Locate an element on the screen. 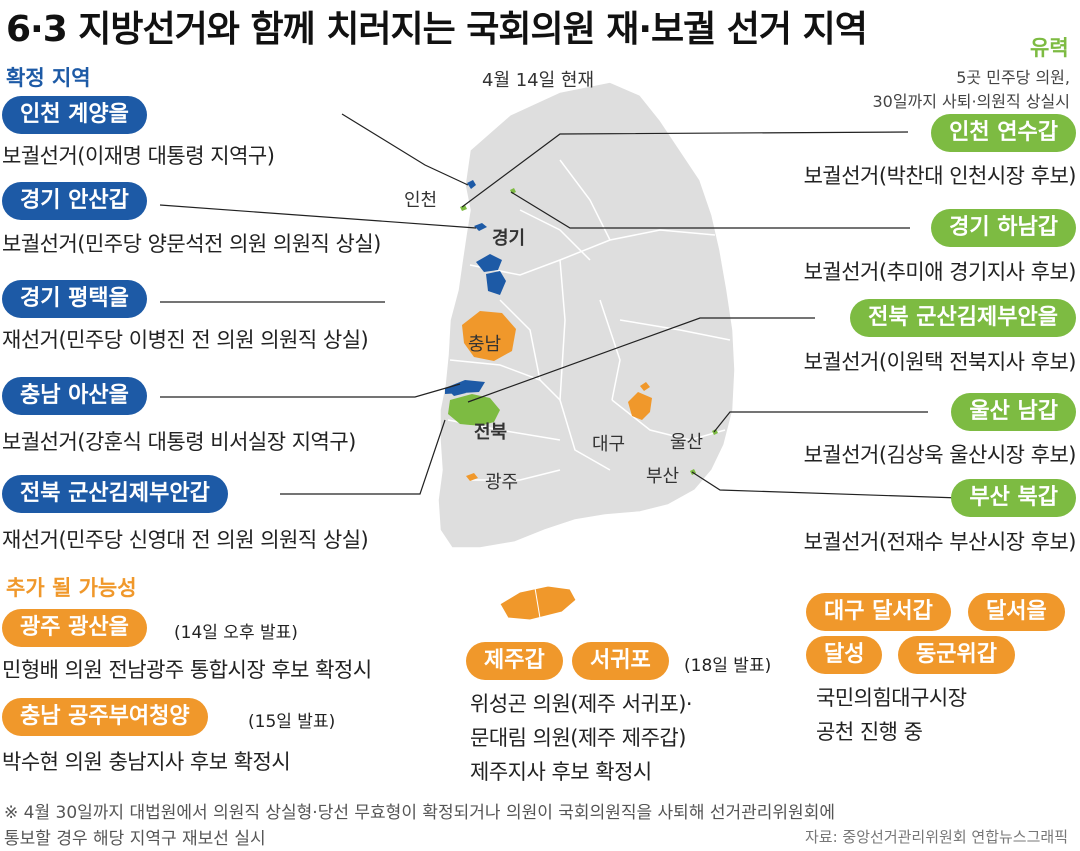 The height and width of the screenshot is (851, 1080). confirmed-desc-asan-eul: 보궐선거(강훈식 대통령 비서실장 지역구) is located at coordinates (179, 442).